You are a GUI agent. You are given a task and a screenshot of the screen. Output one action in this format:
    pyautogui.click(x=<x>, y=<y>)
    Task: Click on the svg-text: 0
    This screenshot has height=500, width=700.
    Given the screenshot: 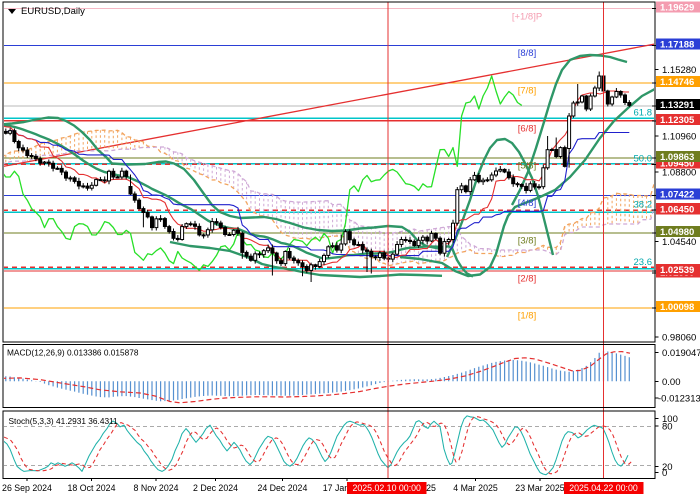 What is the action you would take?
    pyautogui.click(x=664, y=473)
    